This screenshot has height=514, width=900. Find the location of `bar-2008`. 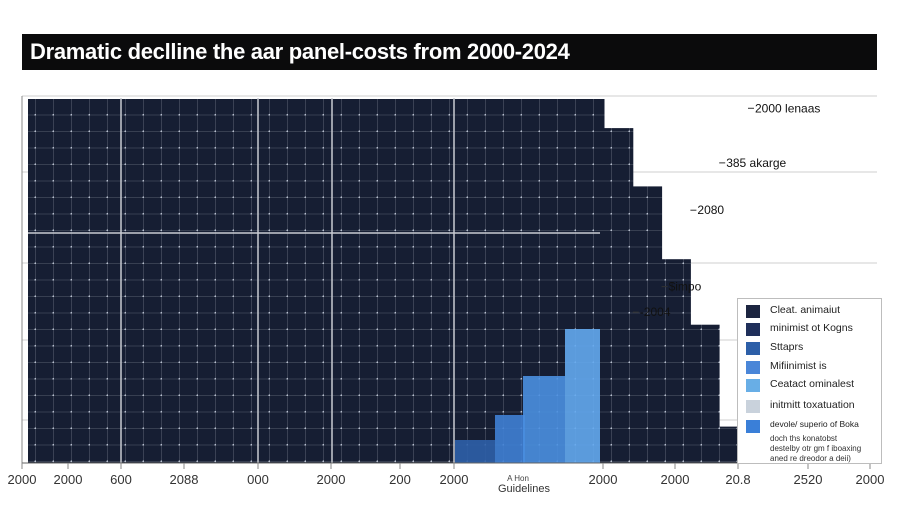

bar-2008 is located at coordinates (273, 281).